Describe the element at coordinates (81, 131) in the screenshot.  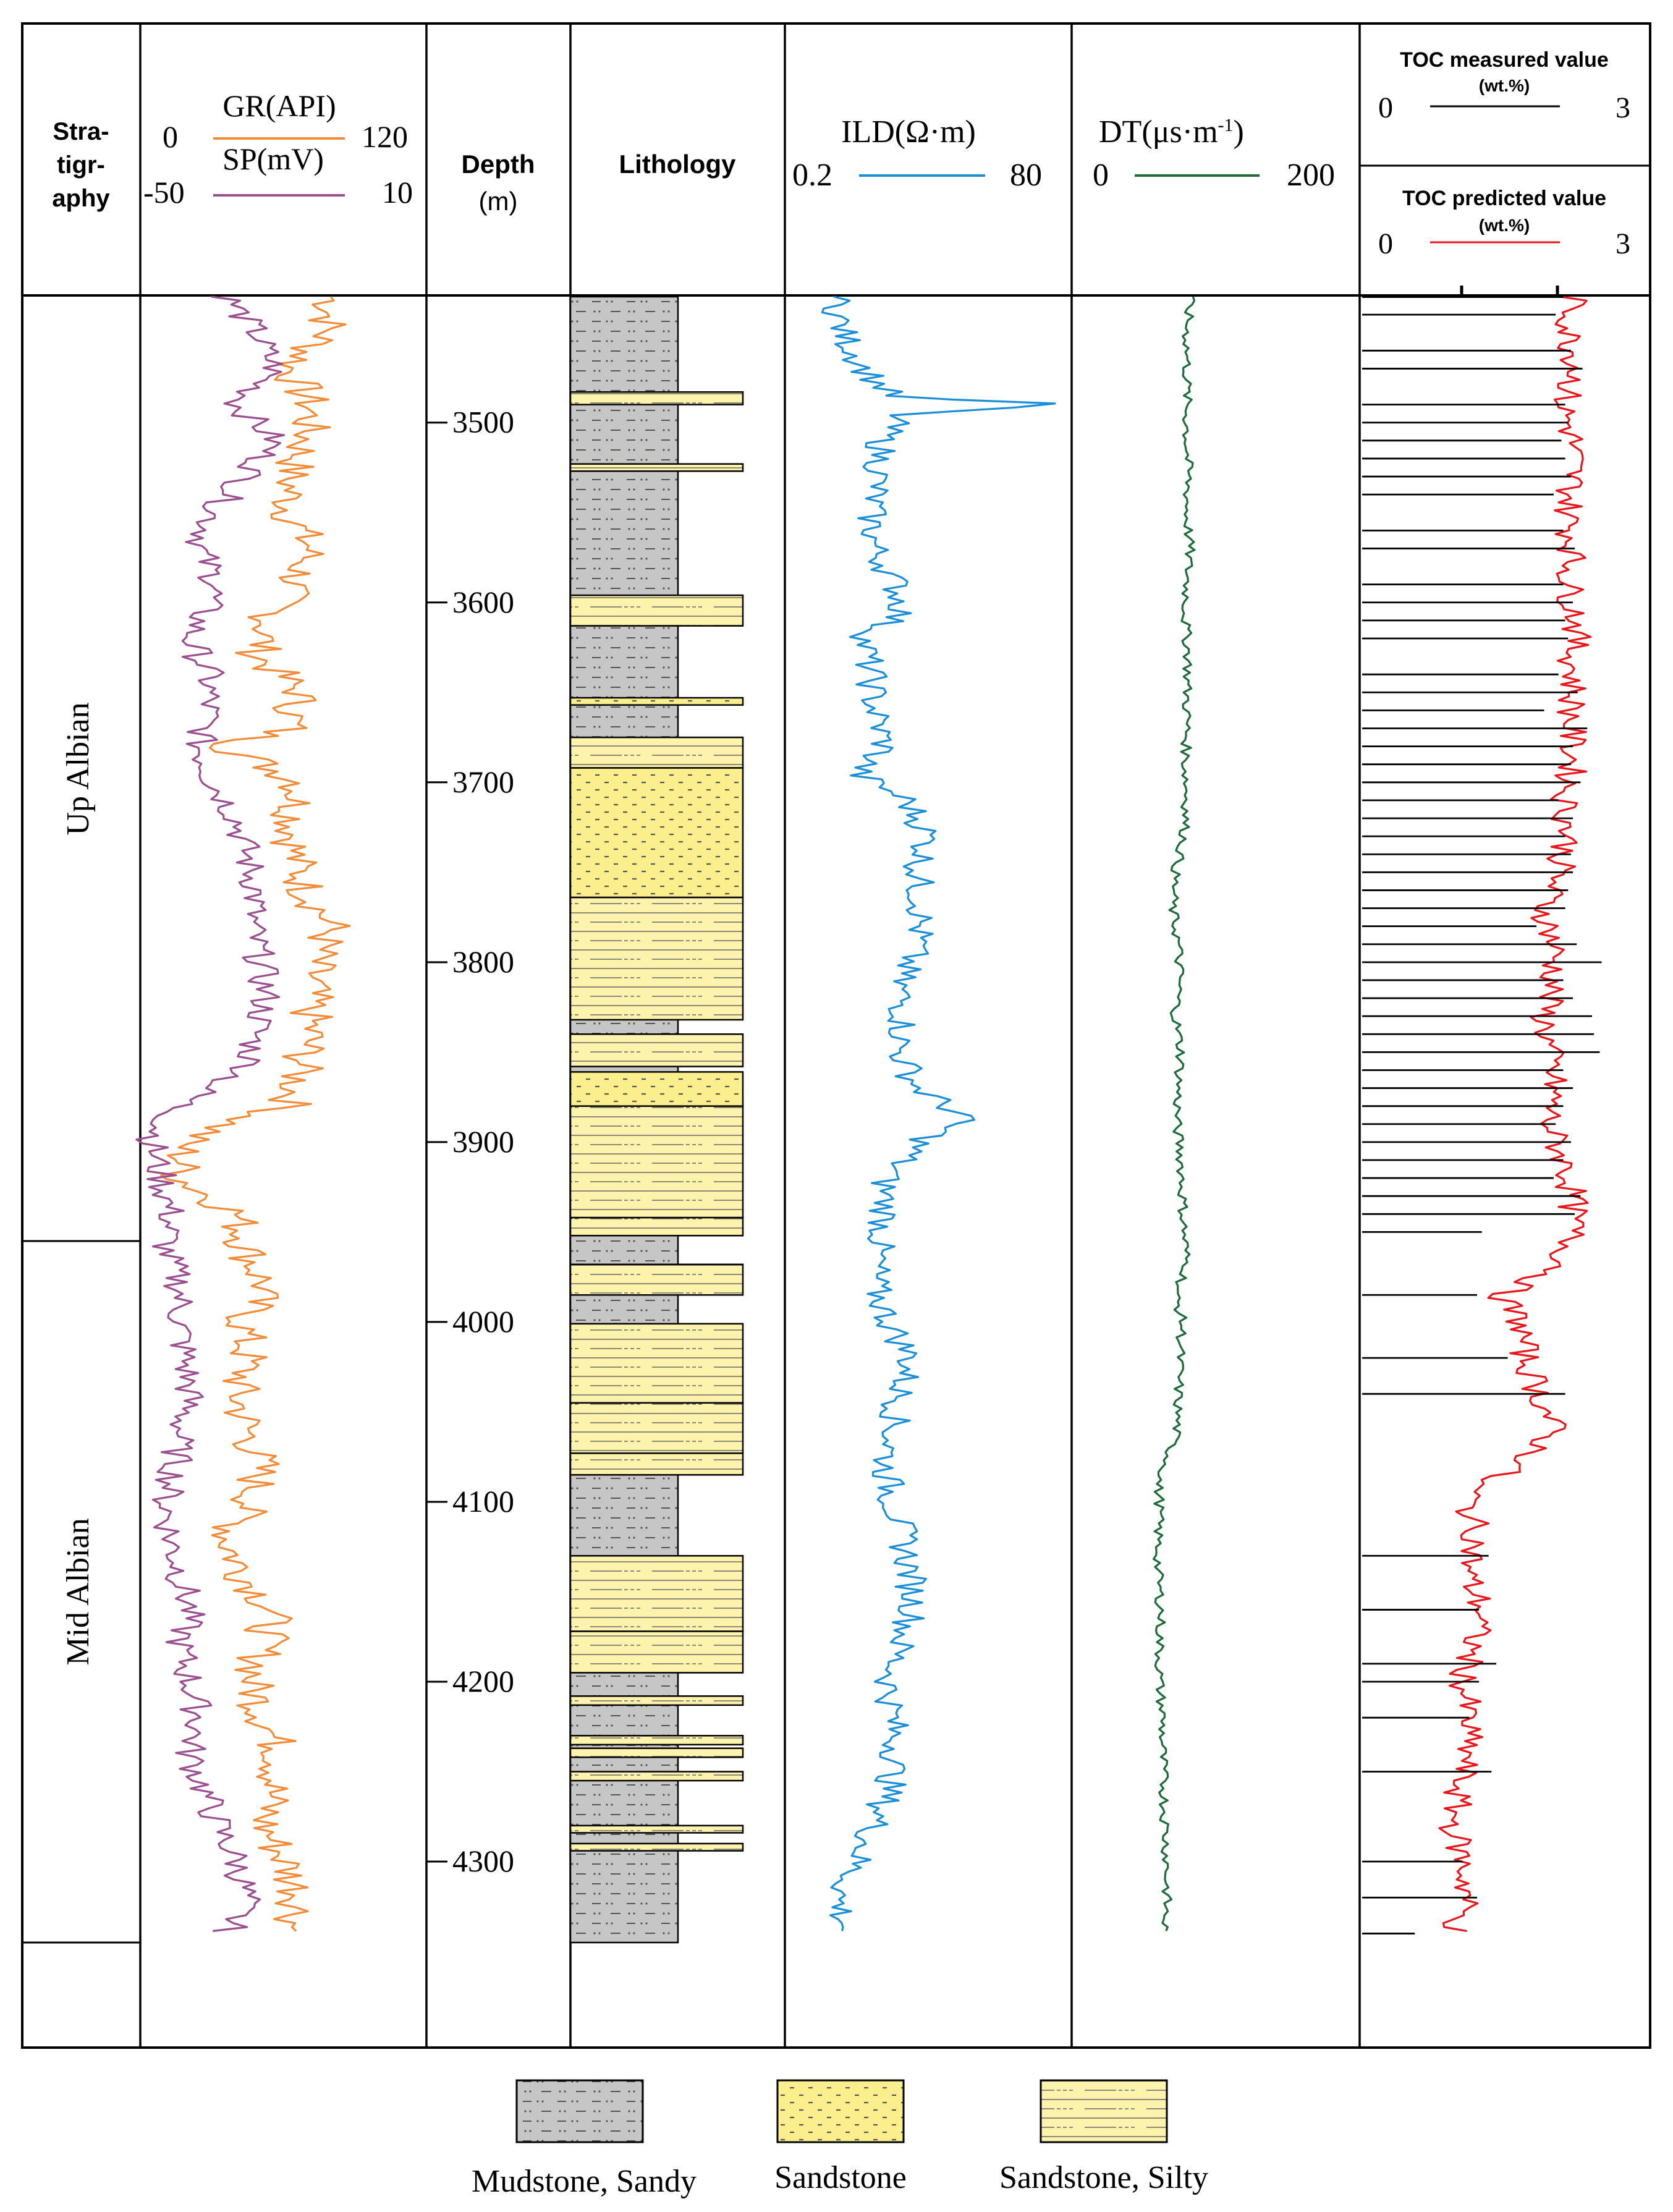
I see `strat-header-line-1: Stra-` at that location.